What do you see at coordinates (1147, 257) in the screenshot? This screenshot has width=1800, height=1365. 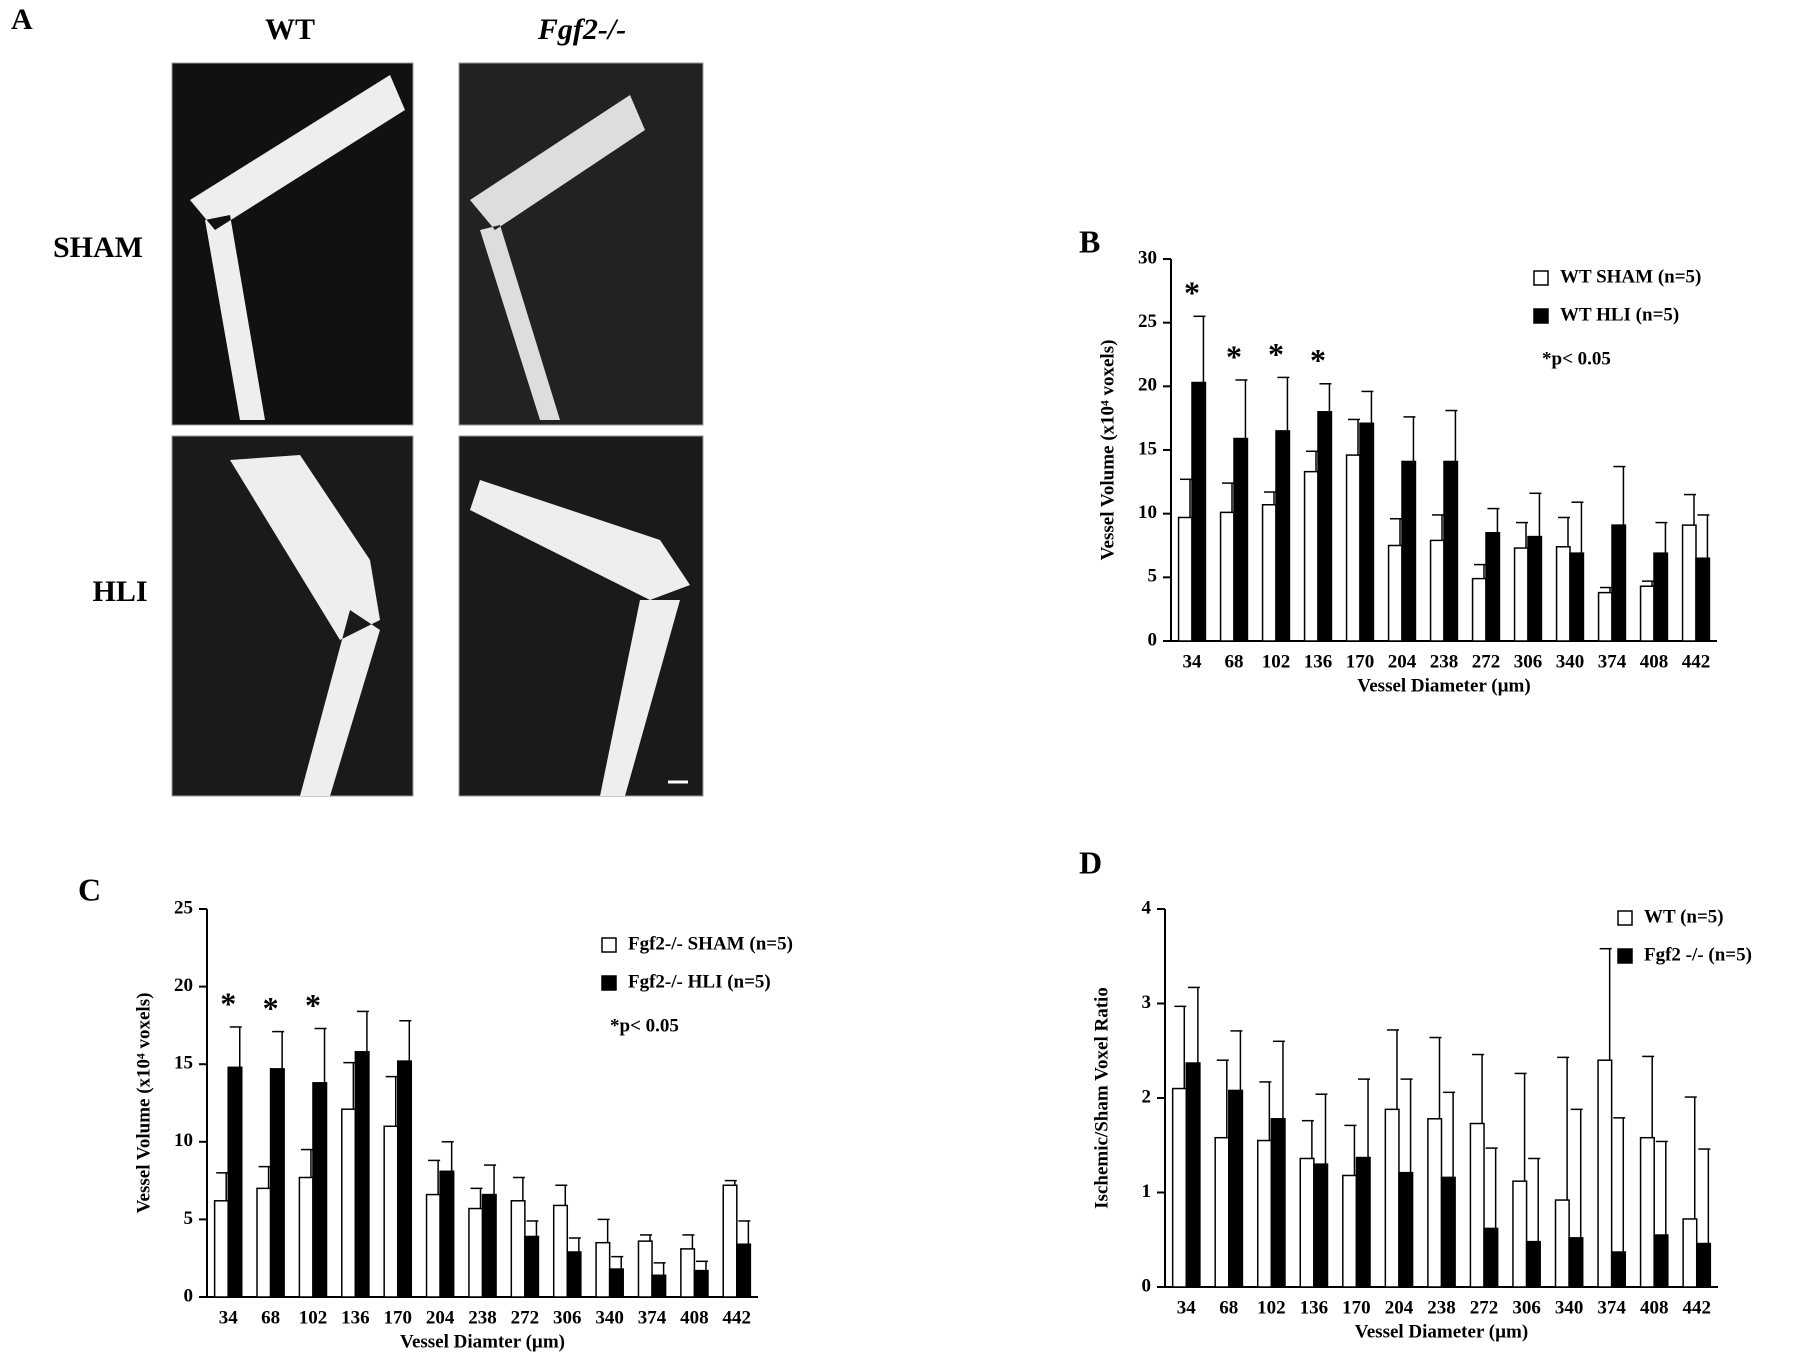 I see `y-tick-label: 30` at bounding box center [1147, 257].